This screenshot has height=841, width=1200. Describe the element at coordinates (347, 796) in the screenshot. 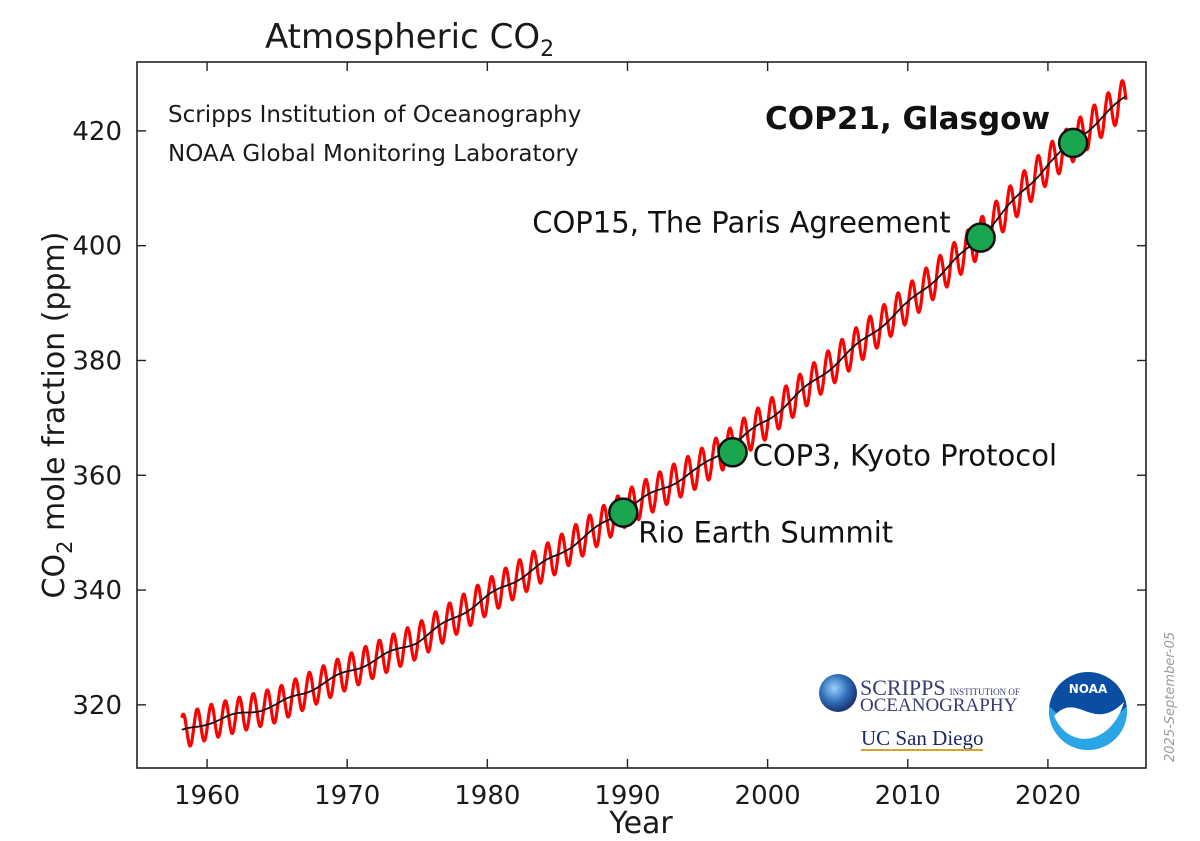

I see `x-tick-label: 1970` at that location.